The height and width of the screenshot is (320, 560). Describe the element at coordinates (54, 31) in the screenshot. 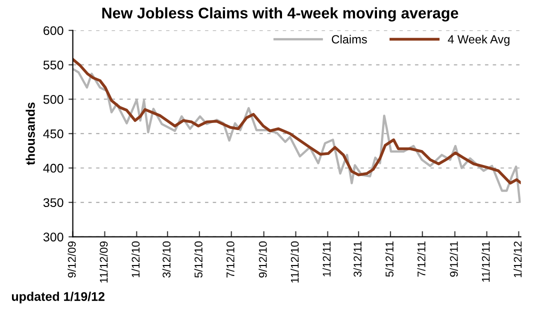

I see `y-tick-label: 600` at that location.